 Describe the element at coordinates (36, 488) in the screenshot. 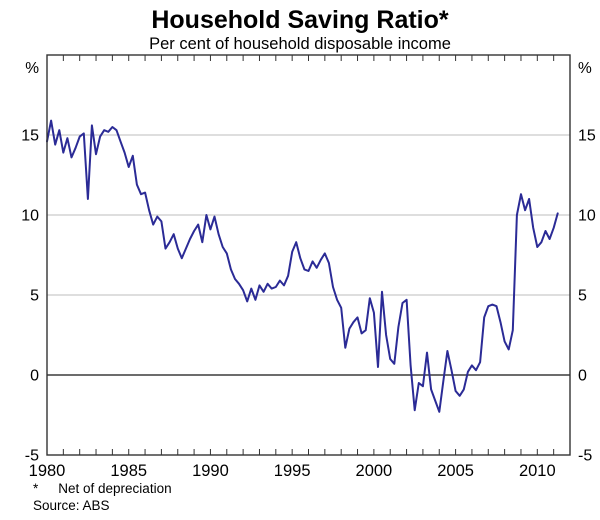

I see `footnote-marker: *` at that location.